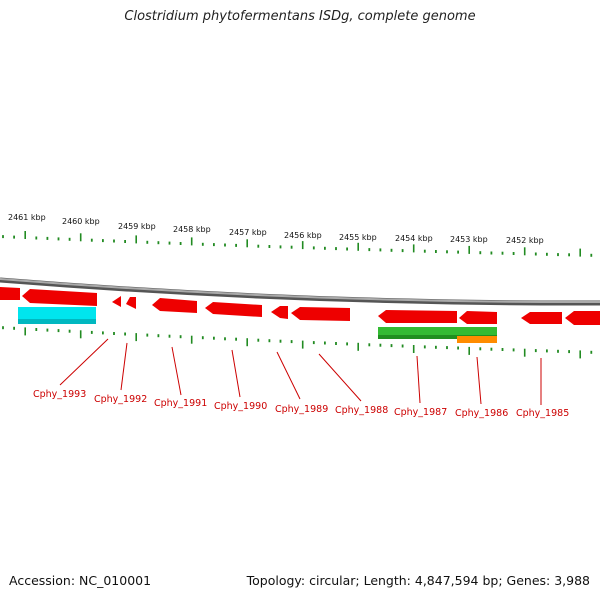 This screenshot has height=600, width=600. Describe the element at coordinates (300, 306) in the screenshot. I see `gene-track` at that location.